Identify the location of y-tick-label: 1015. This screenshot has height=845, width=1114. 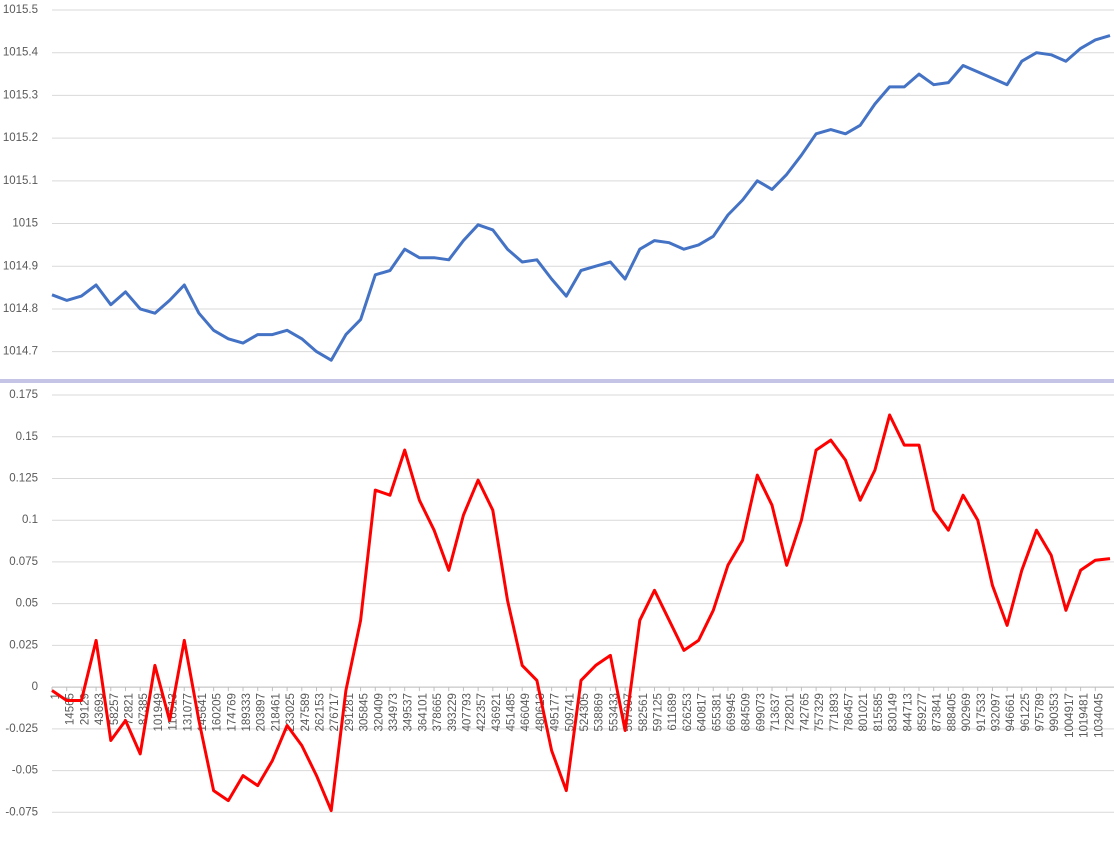
(25, 224).